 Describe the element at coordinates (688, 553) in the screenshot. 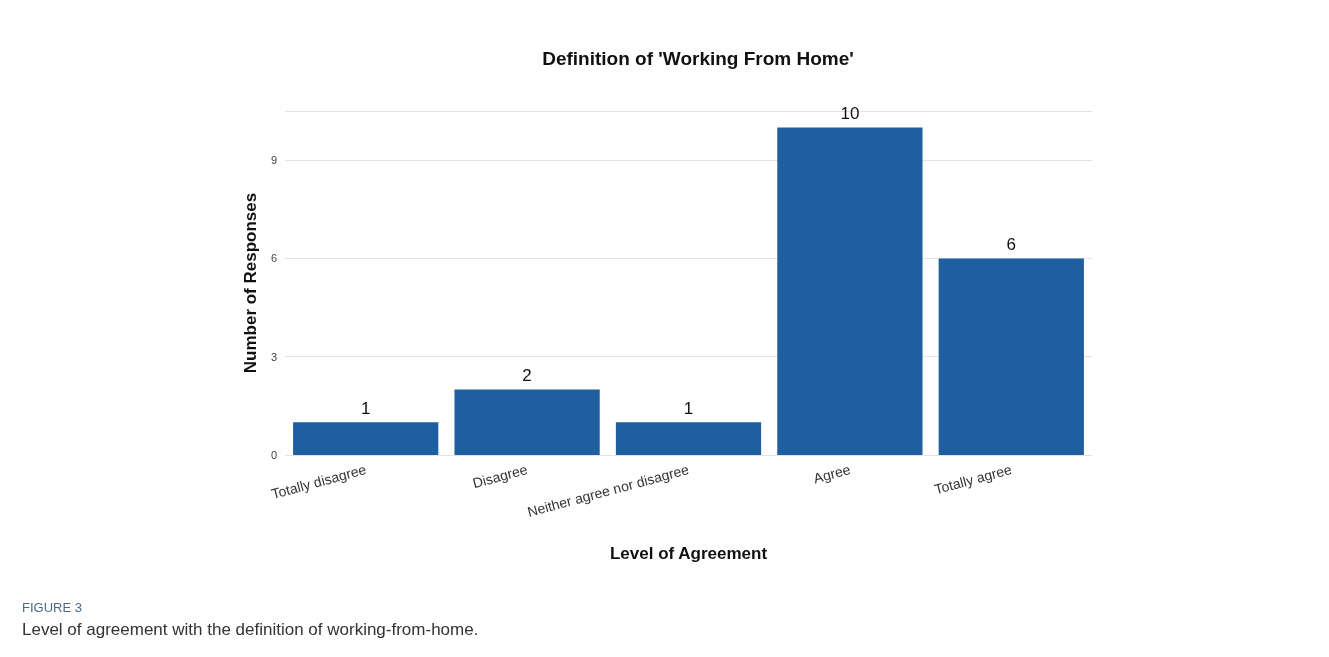

I see `x-axis-title: Level of Agreement` at that location.